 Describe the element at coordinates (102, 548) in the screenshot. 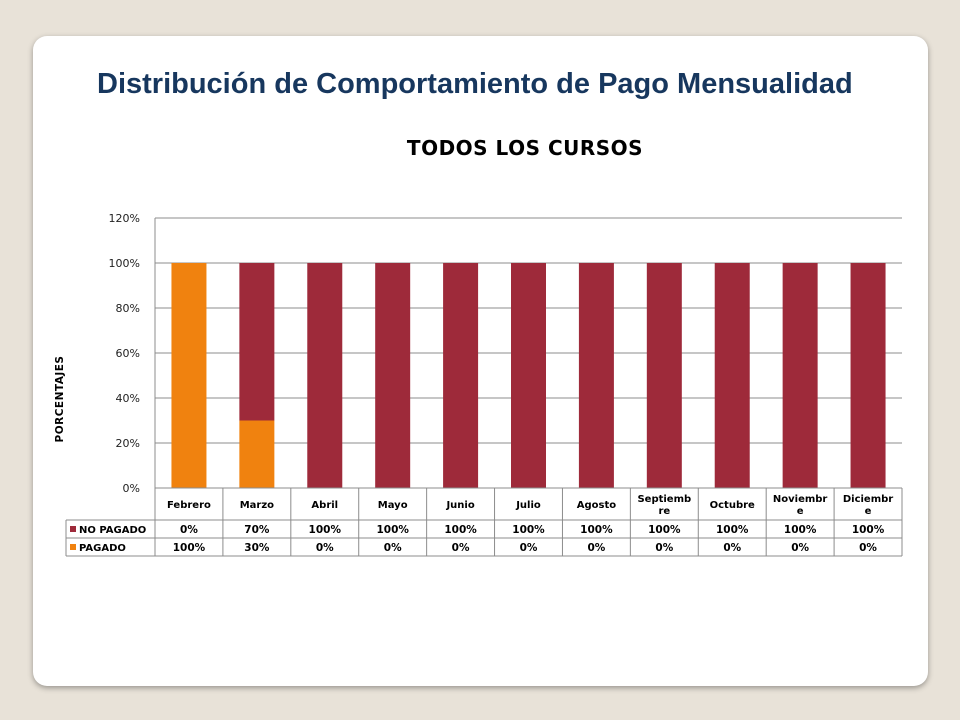

I see `legend-label: PAGADO` at that location.